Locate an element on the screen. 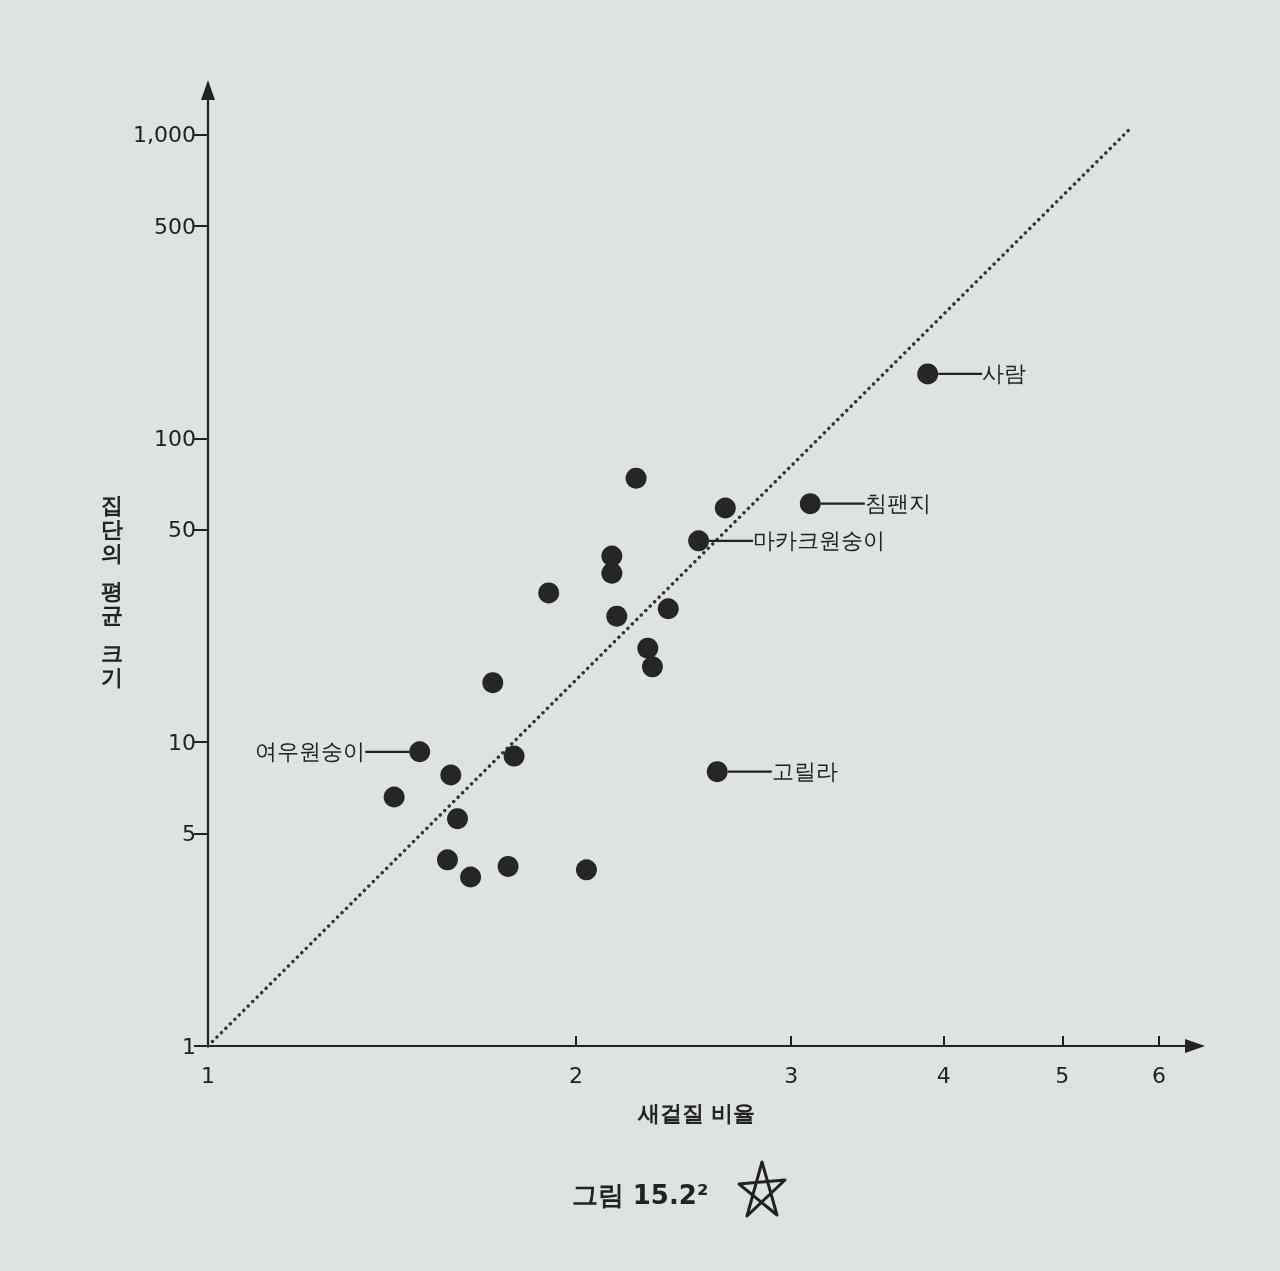 This screenshot has height=1271, width=1280. annotation: 고릴라 is located at coordinates (804, 772).